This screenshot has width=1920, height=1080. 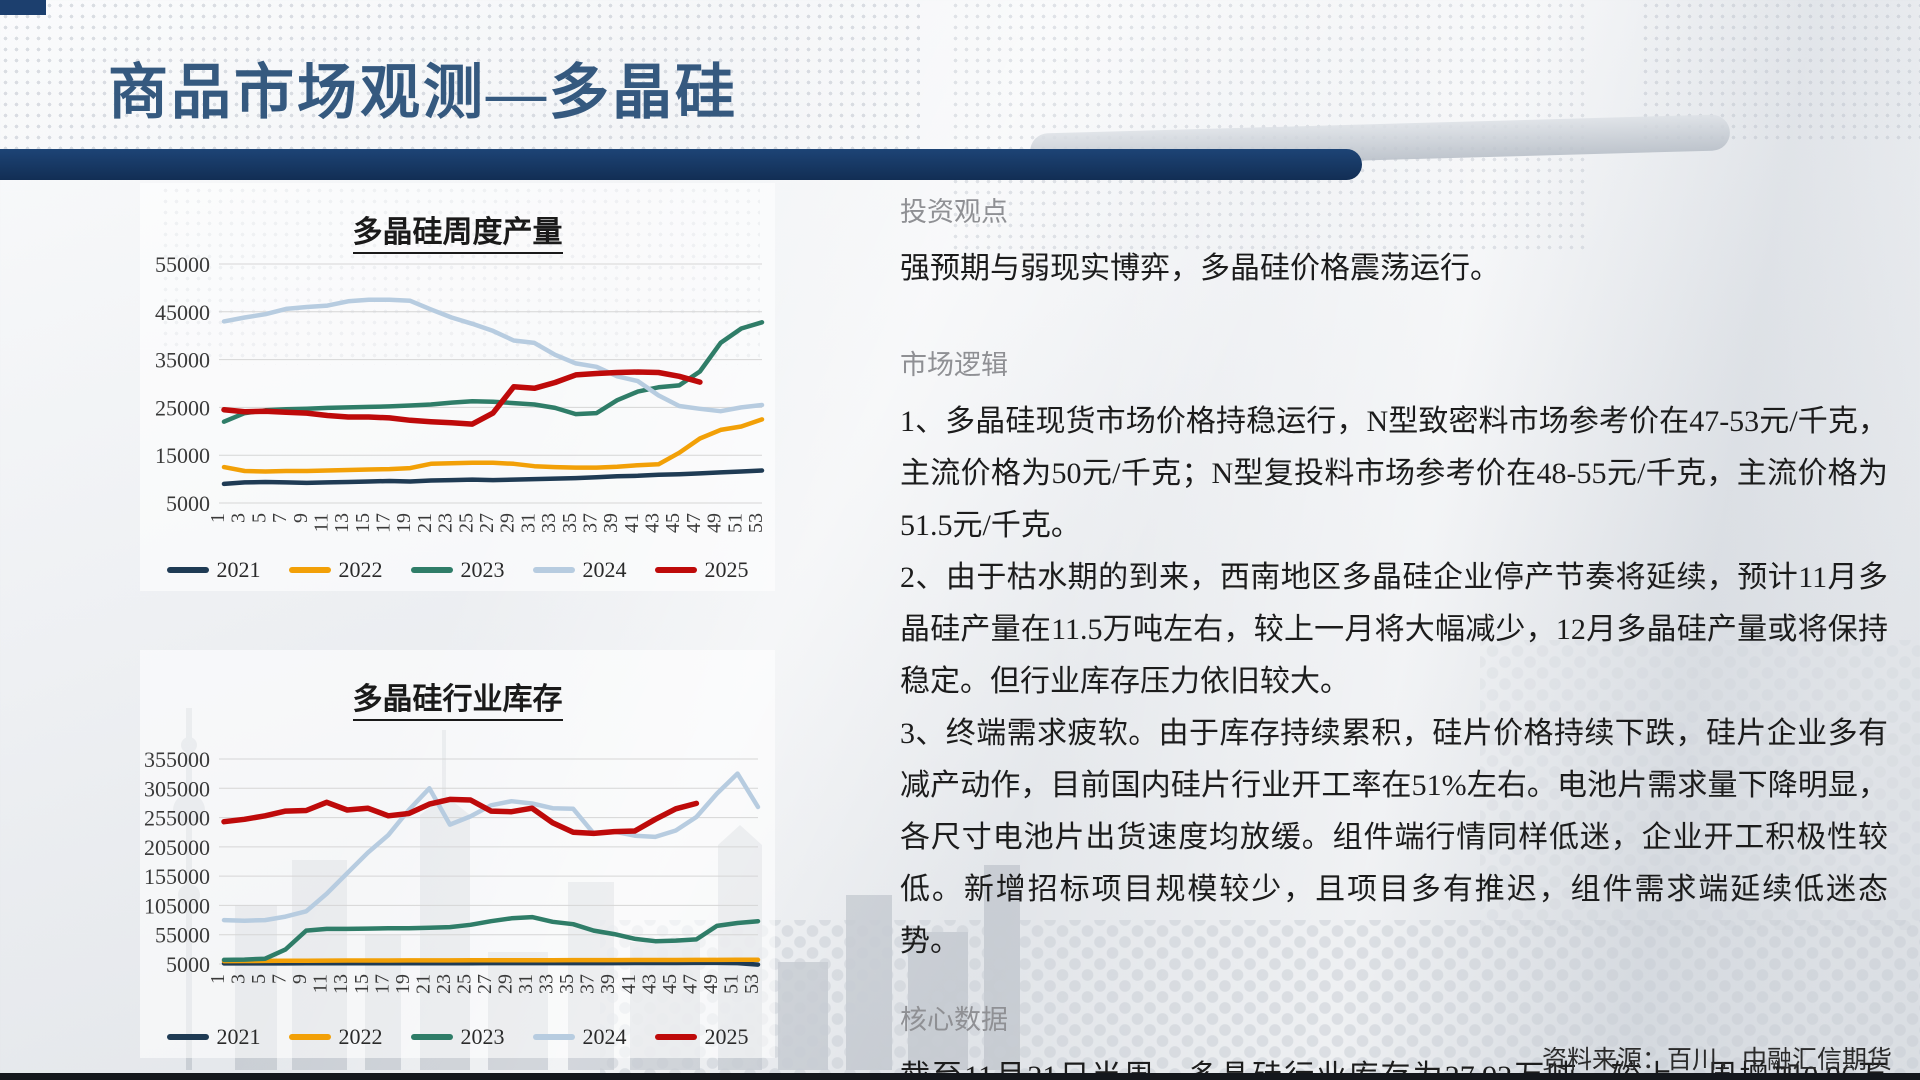 What do you see at coordinates (491, 847) in the screenshot?
I see `series-line-2024` at bounding box center [491, 847].